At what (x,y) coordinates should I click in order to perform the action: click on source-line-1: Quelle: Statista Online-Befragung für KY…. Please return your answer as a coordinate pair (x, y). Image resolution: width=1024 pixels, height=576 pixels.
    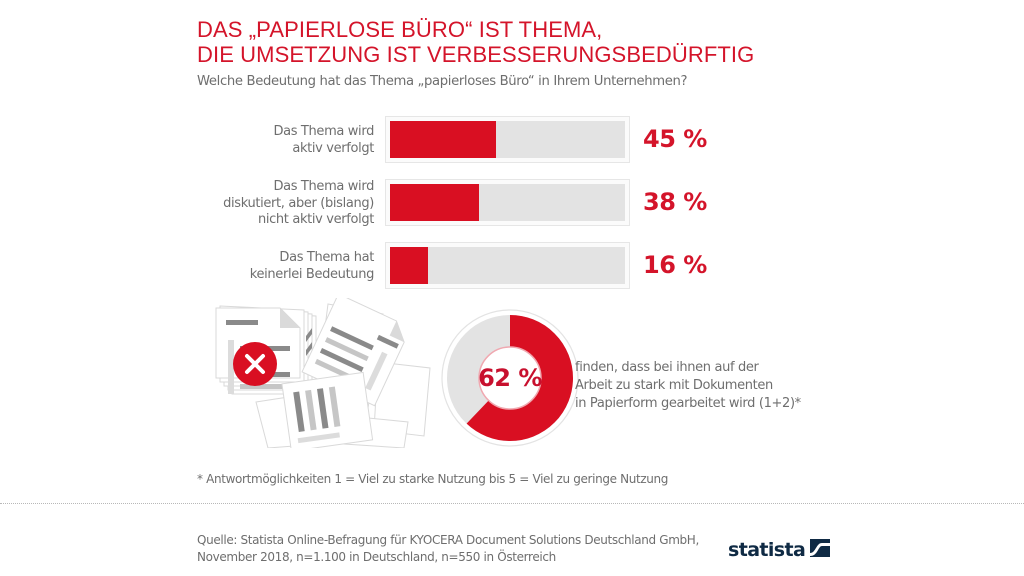
    Looking at the image, I should click on (448, 540).